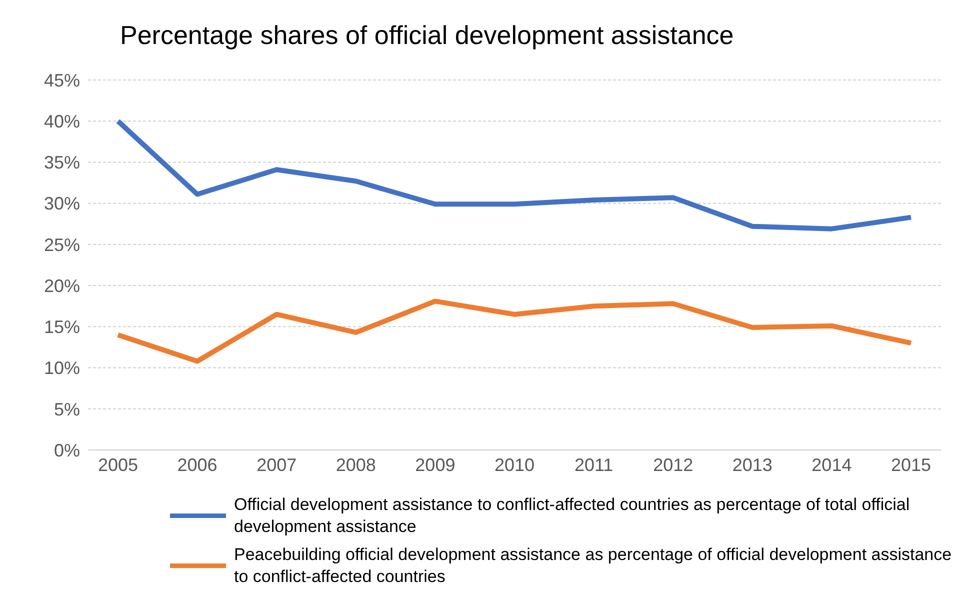 This screenshot has width=969, height=590. Describe the element at coordinates (62, 122) in the screenshot. I see `y-tick-label: 40%` at that location.